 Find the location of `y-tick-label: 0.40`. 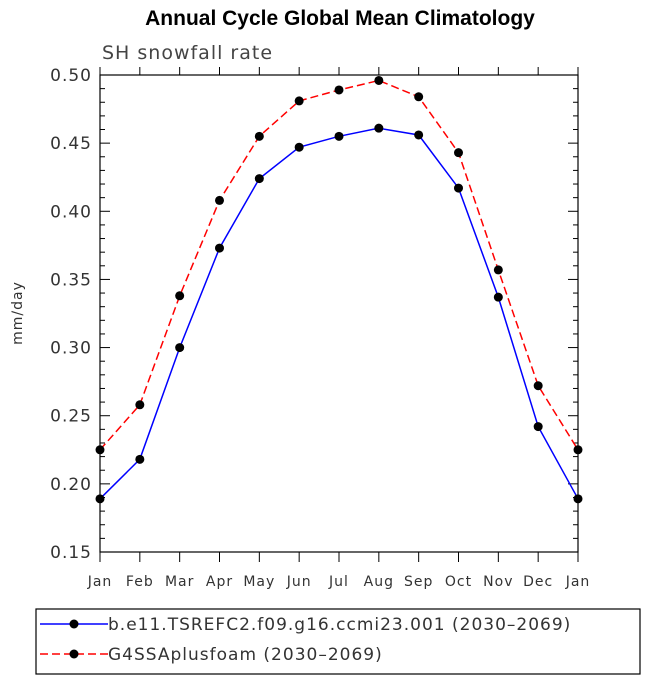

y-tick-label: 0.40 is located at coordinates (71, 212).